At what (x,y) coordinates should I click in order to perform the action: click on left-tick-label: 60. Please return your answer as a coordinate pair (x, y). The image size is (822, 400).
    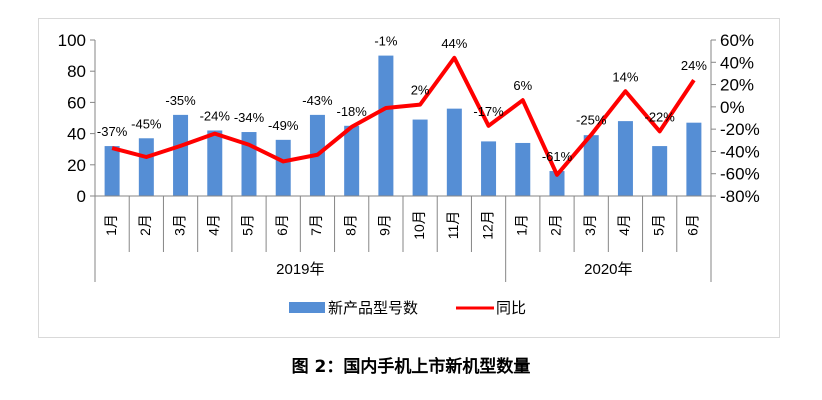
    Looking at the image, I should click on (76, 102).